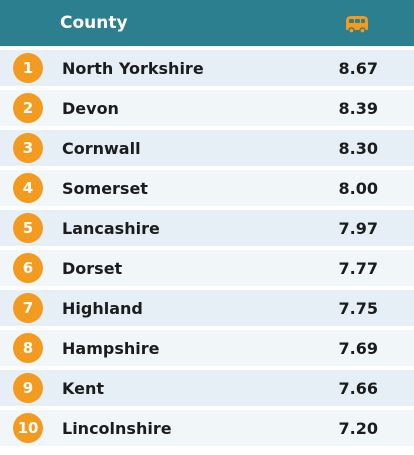 This screenshot has width=414, height=455. Describe the element at coordinates (357, 24) in the screenshot. I see `bus-icon` at that location.